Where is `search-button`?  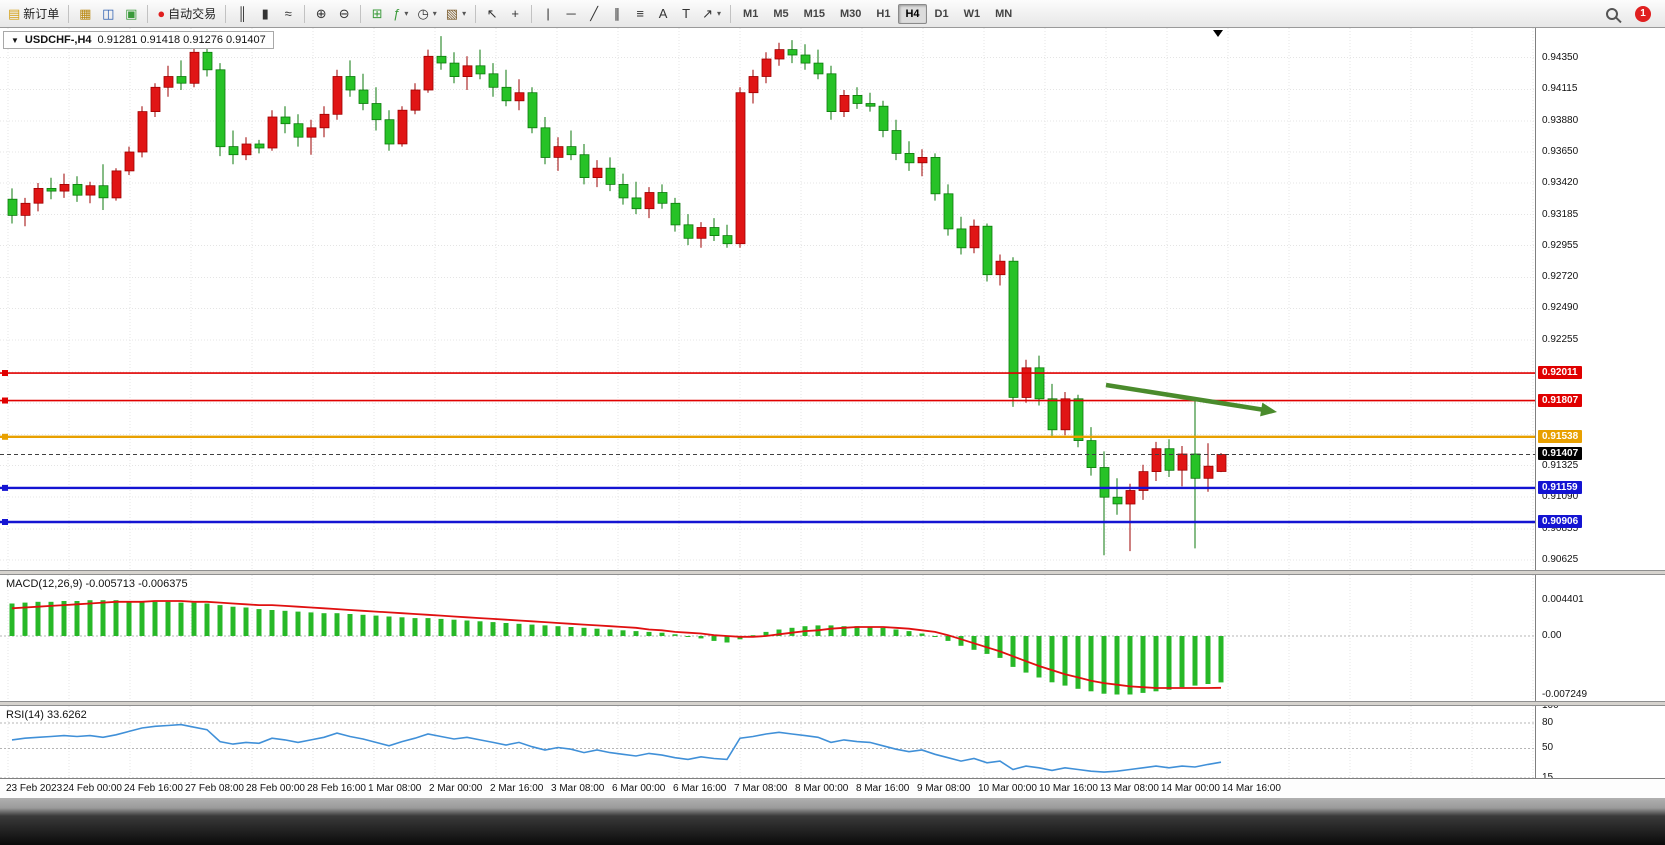
search-button is located at coordinates (1612, 14).